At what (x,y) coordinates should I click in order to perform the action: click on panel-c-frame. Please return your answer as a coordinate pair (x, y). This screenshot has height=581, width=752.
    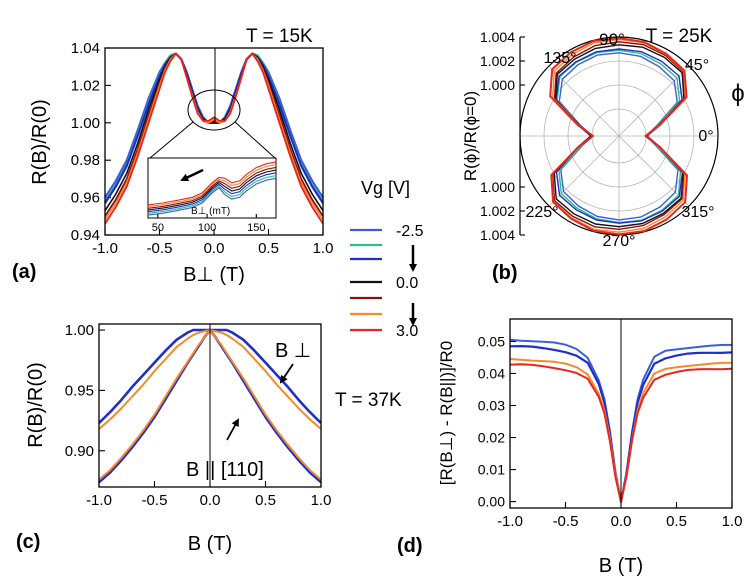
    Looking at the image, I should click on (210, 405).